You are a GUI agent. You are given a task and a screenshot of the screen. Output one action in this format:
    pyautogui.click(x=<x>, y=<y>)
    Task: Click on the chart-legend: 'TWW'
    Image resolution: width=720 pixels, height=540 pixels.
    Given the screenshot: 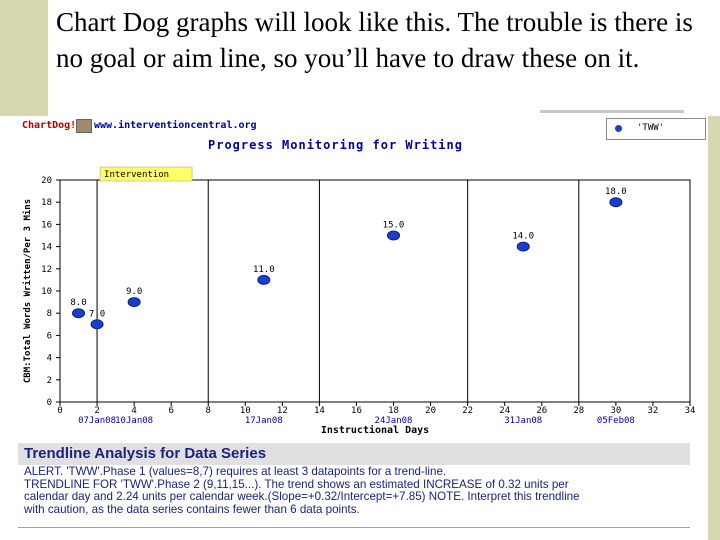 What is the action you would take?
    pyautogui.click(x=656, y=129)
    